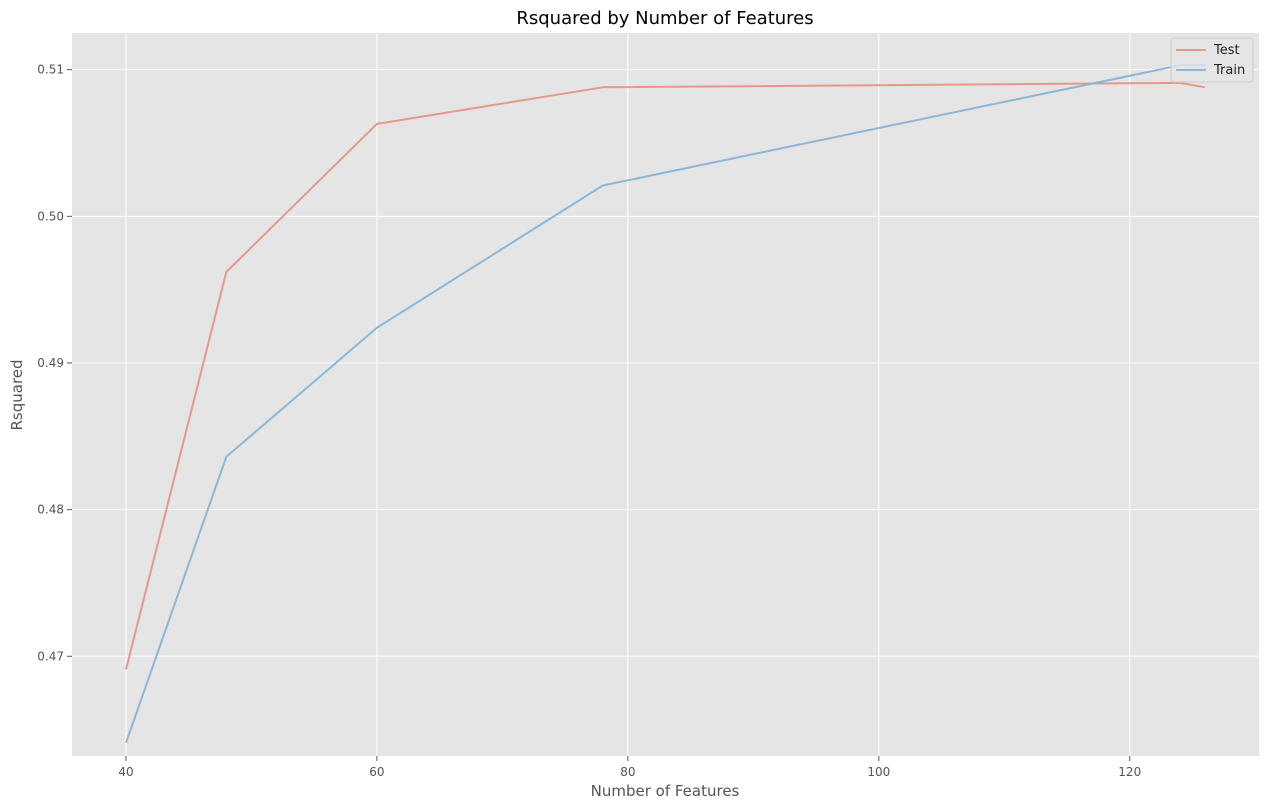  I want to click on y-tick-label: 0.50, so click(50, 216).